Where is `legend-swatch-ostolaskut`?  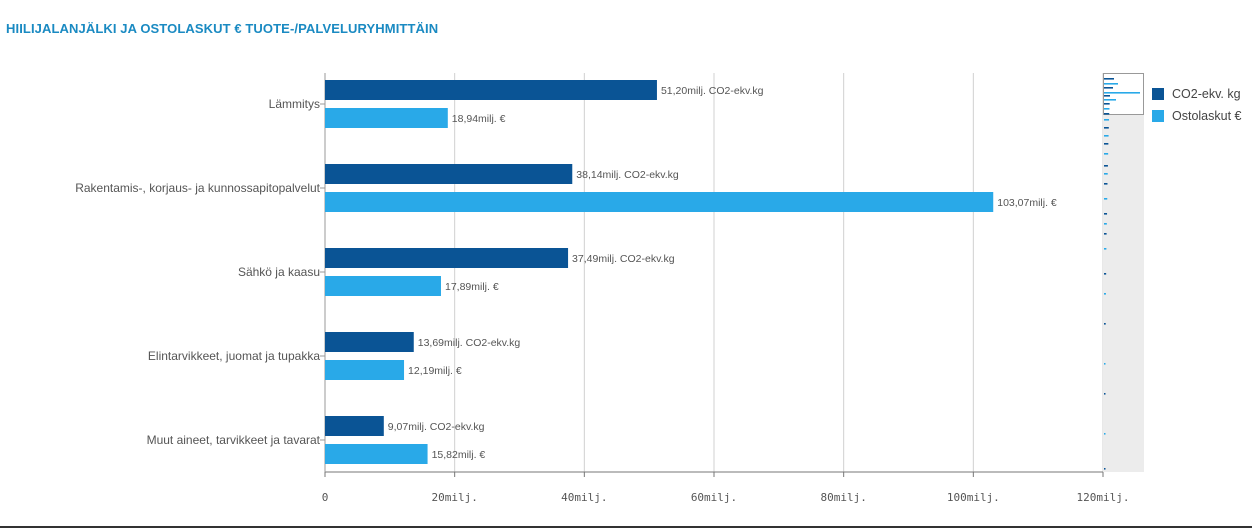
legend-swatch-ostolaskut is located at coordinates (1158, 116).